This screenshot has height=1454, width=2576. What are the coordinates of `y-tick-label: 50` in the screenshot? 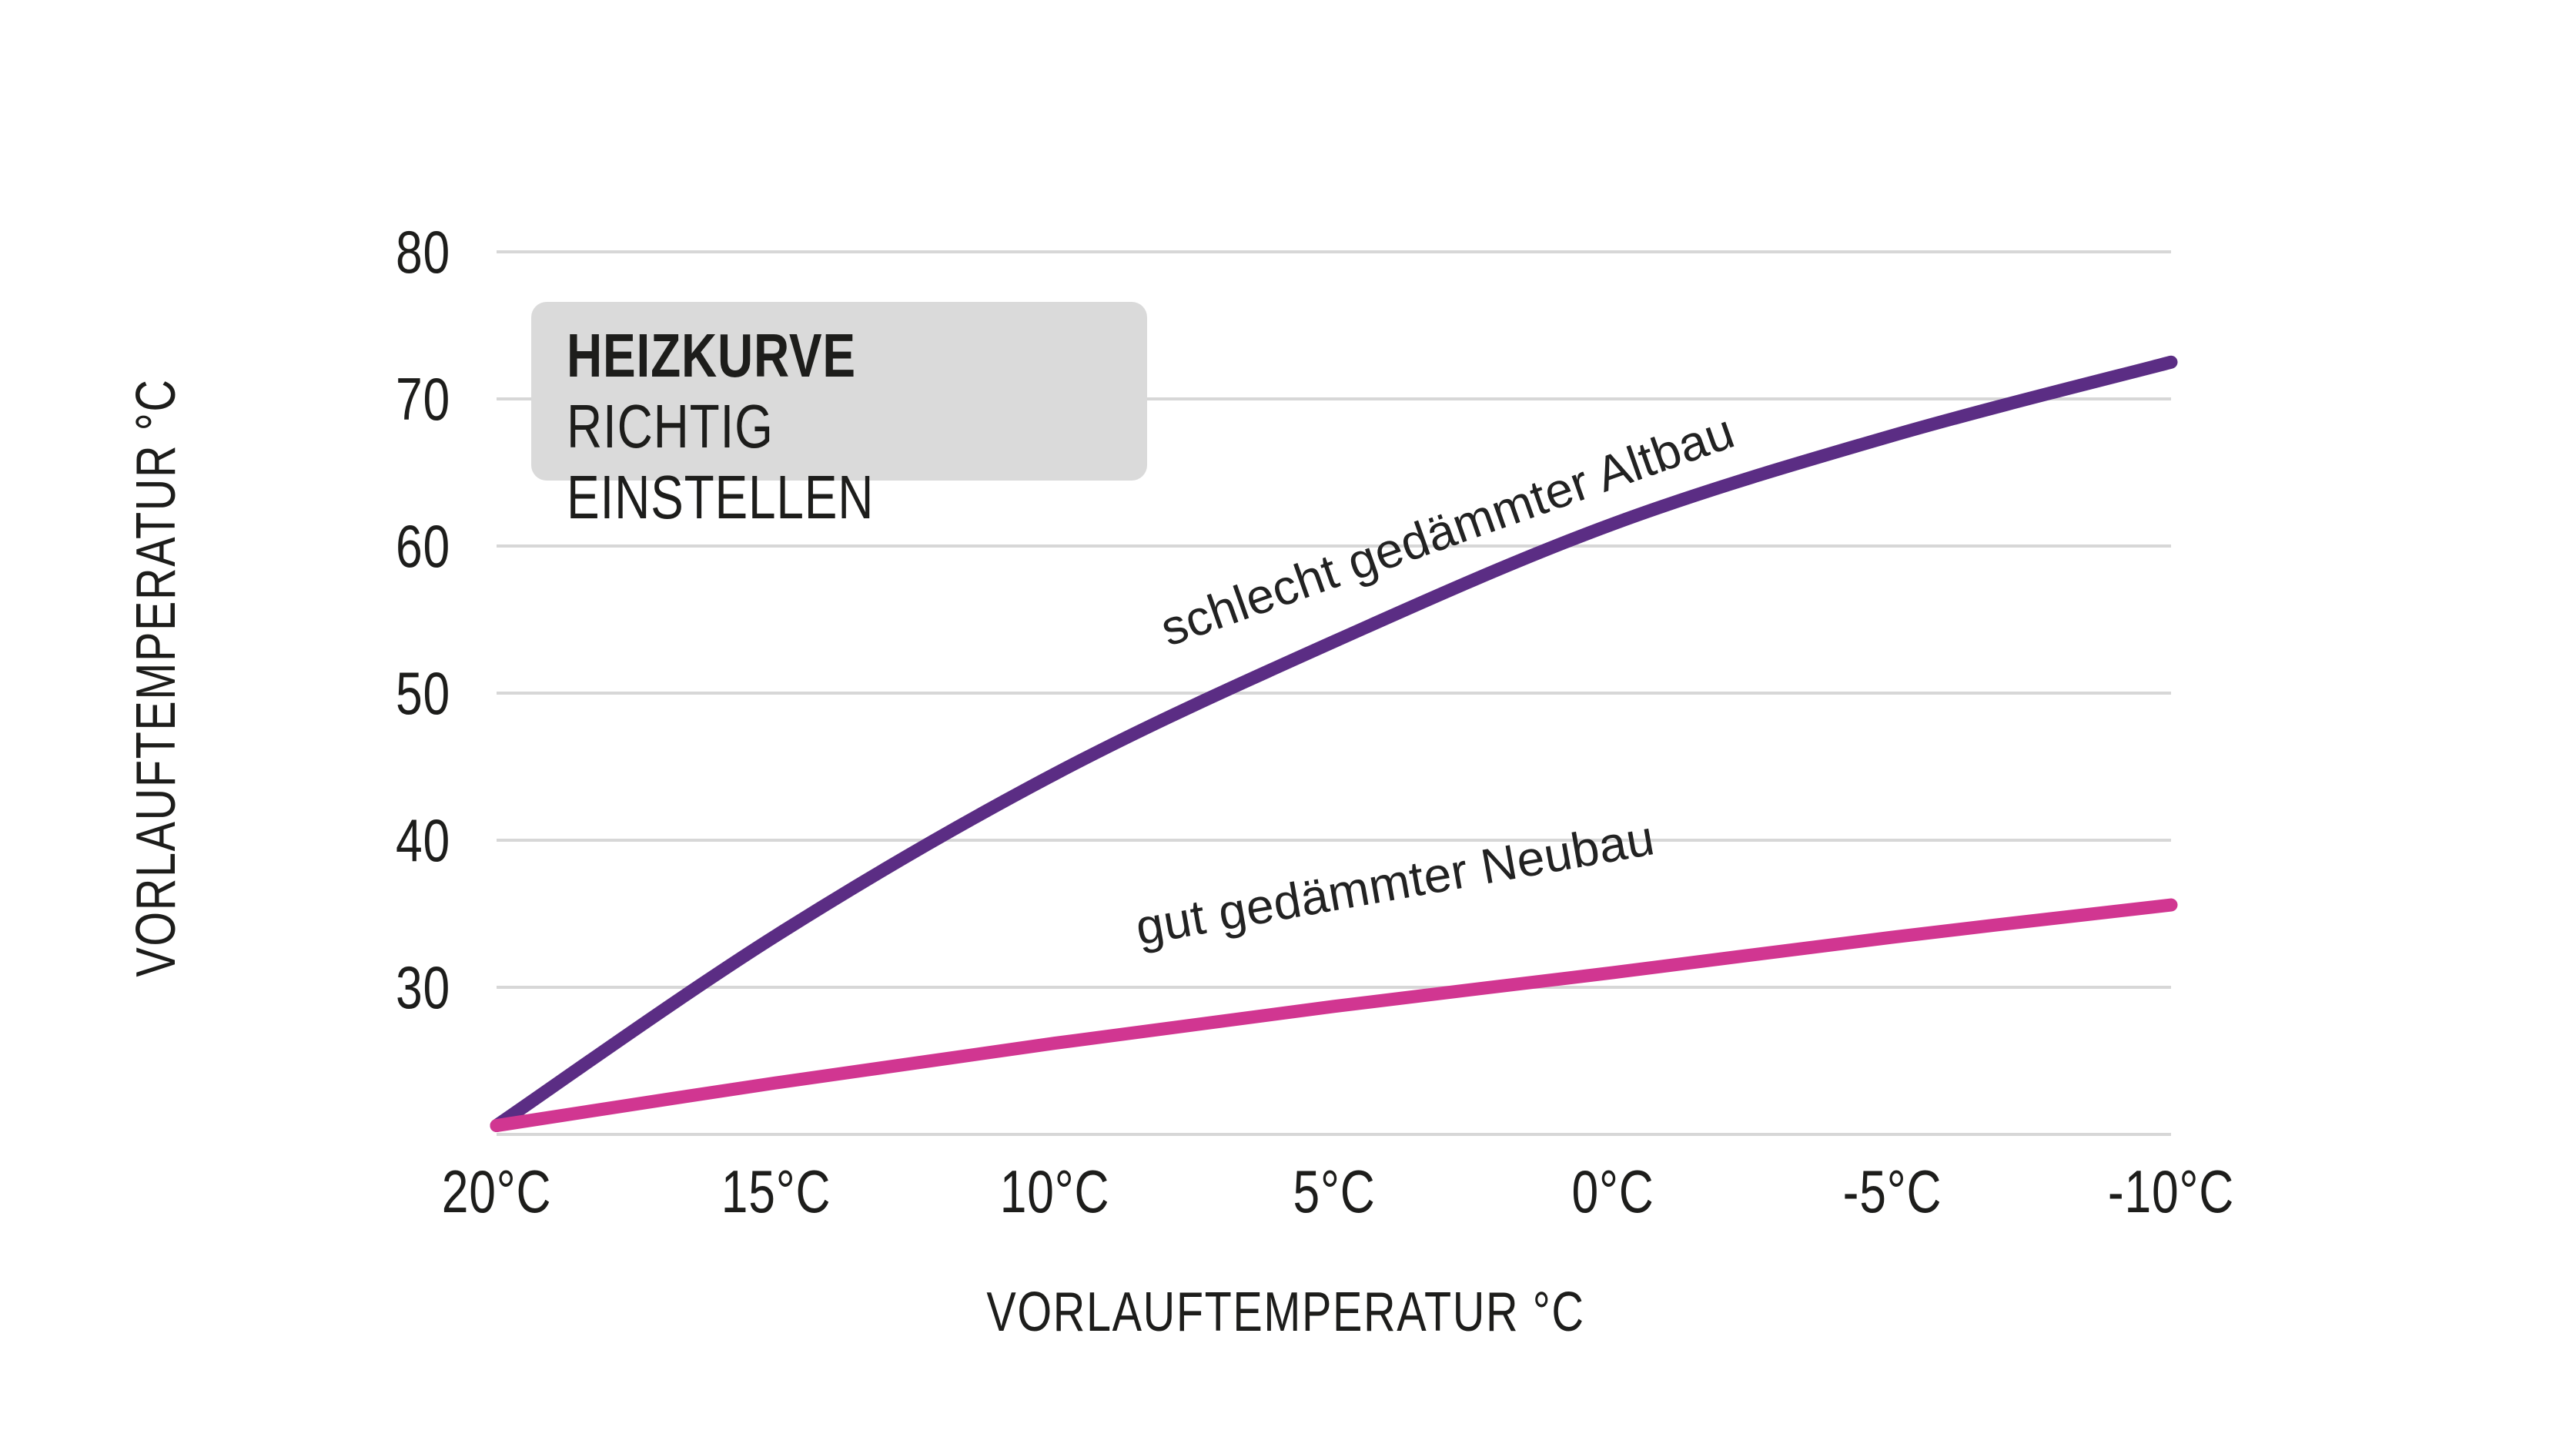 It's located at (423, 693).